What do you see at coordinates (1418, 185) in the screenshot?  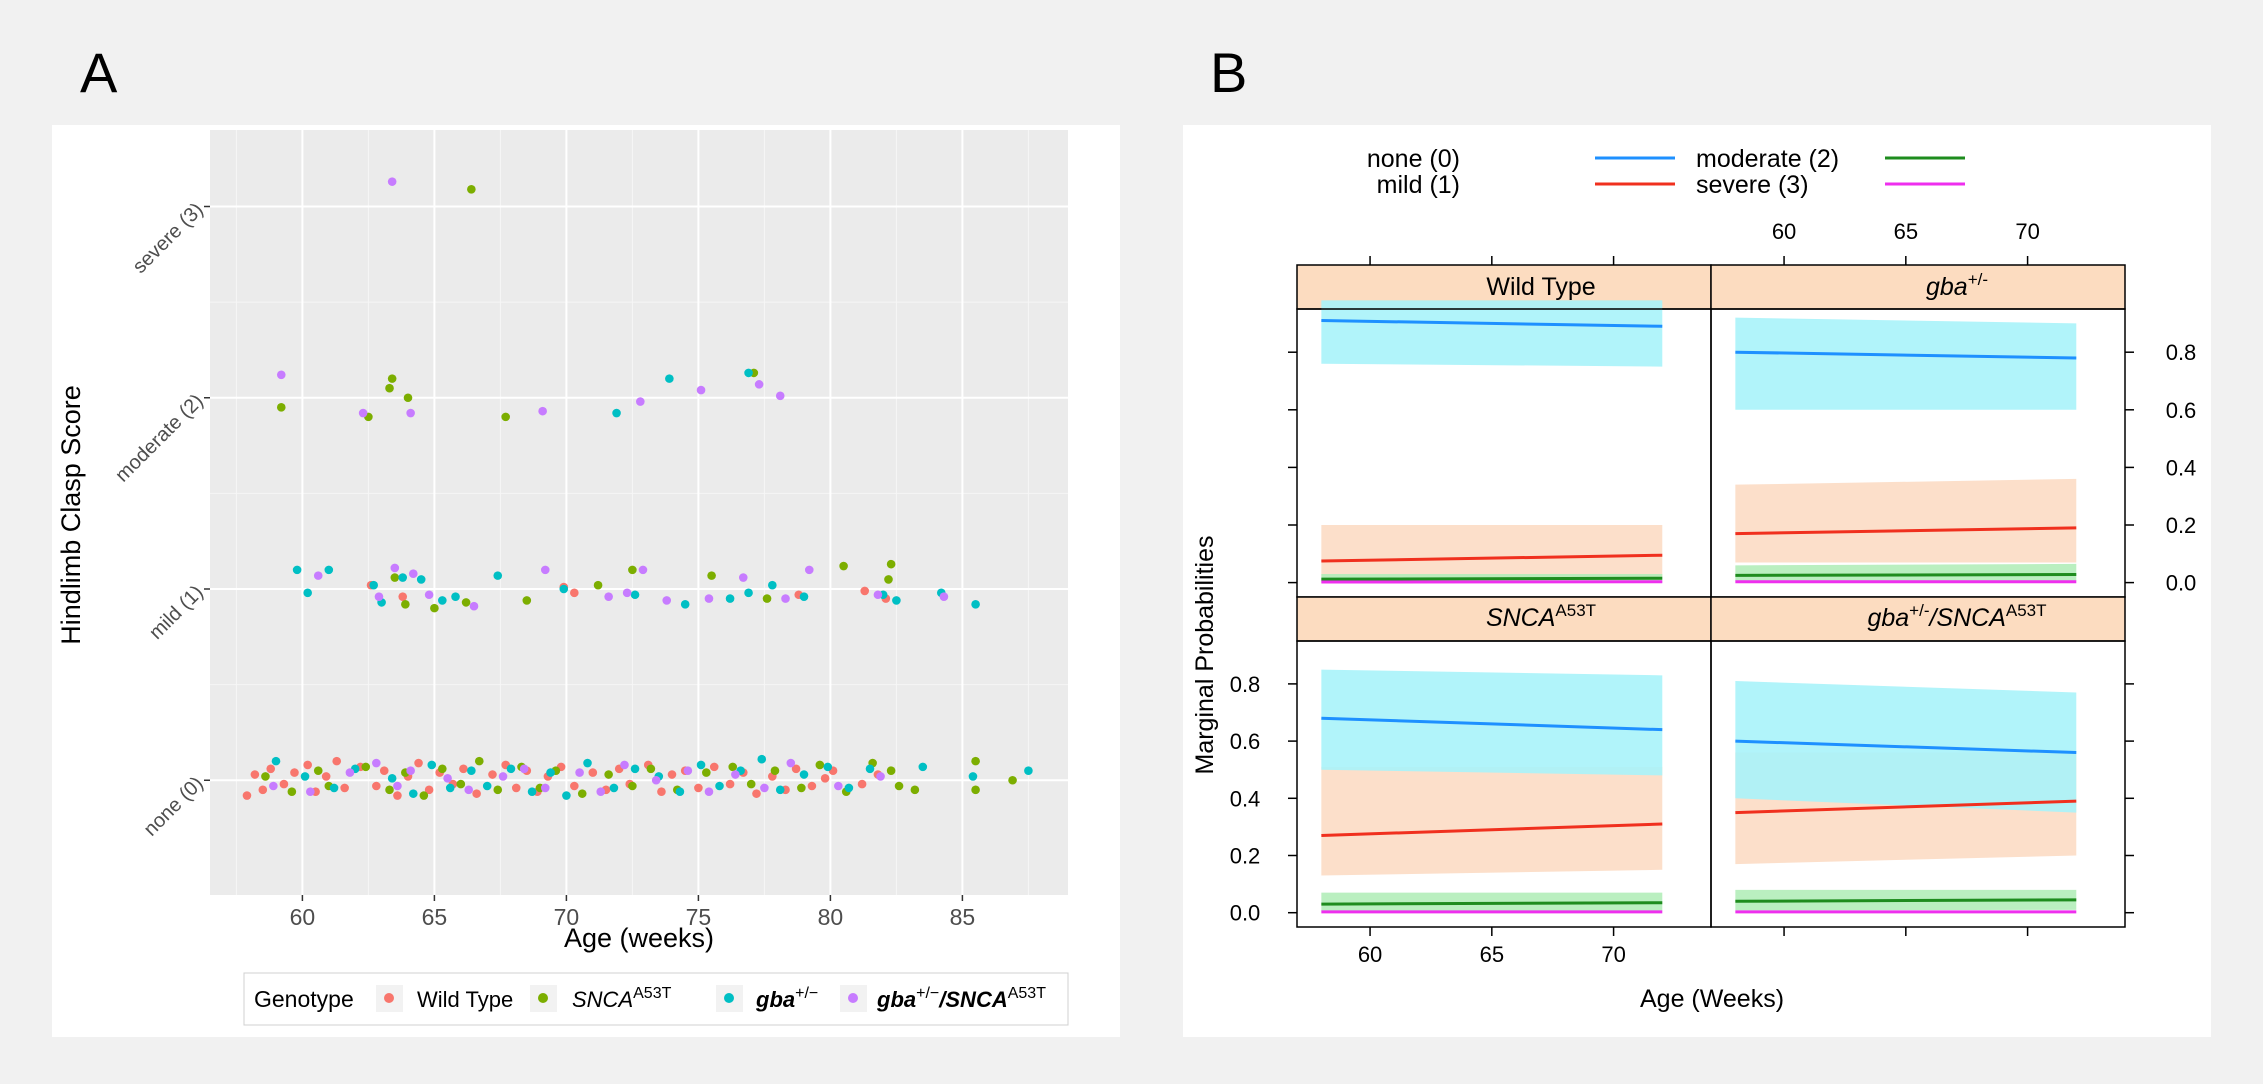 I see `legend-label-mild: mild (1)` at bounding box center [1418, 185].